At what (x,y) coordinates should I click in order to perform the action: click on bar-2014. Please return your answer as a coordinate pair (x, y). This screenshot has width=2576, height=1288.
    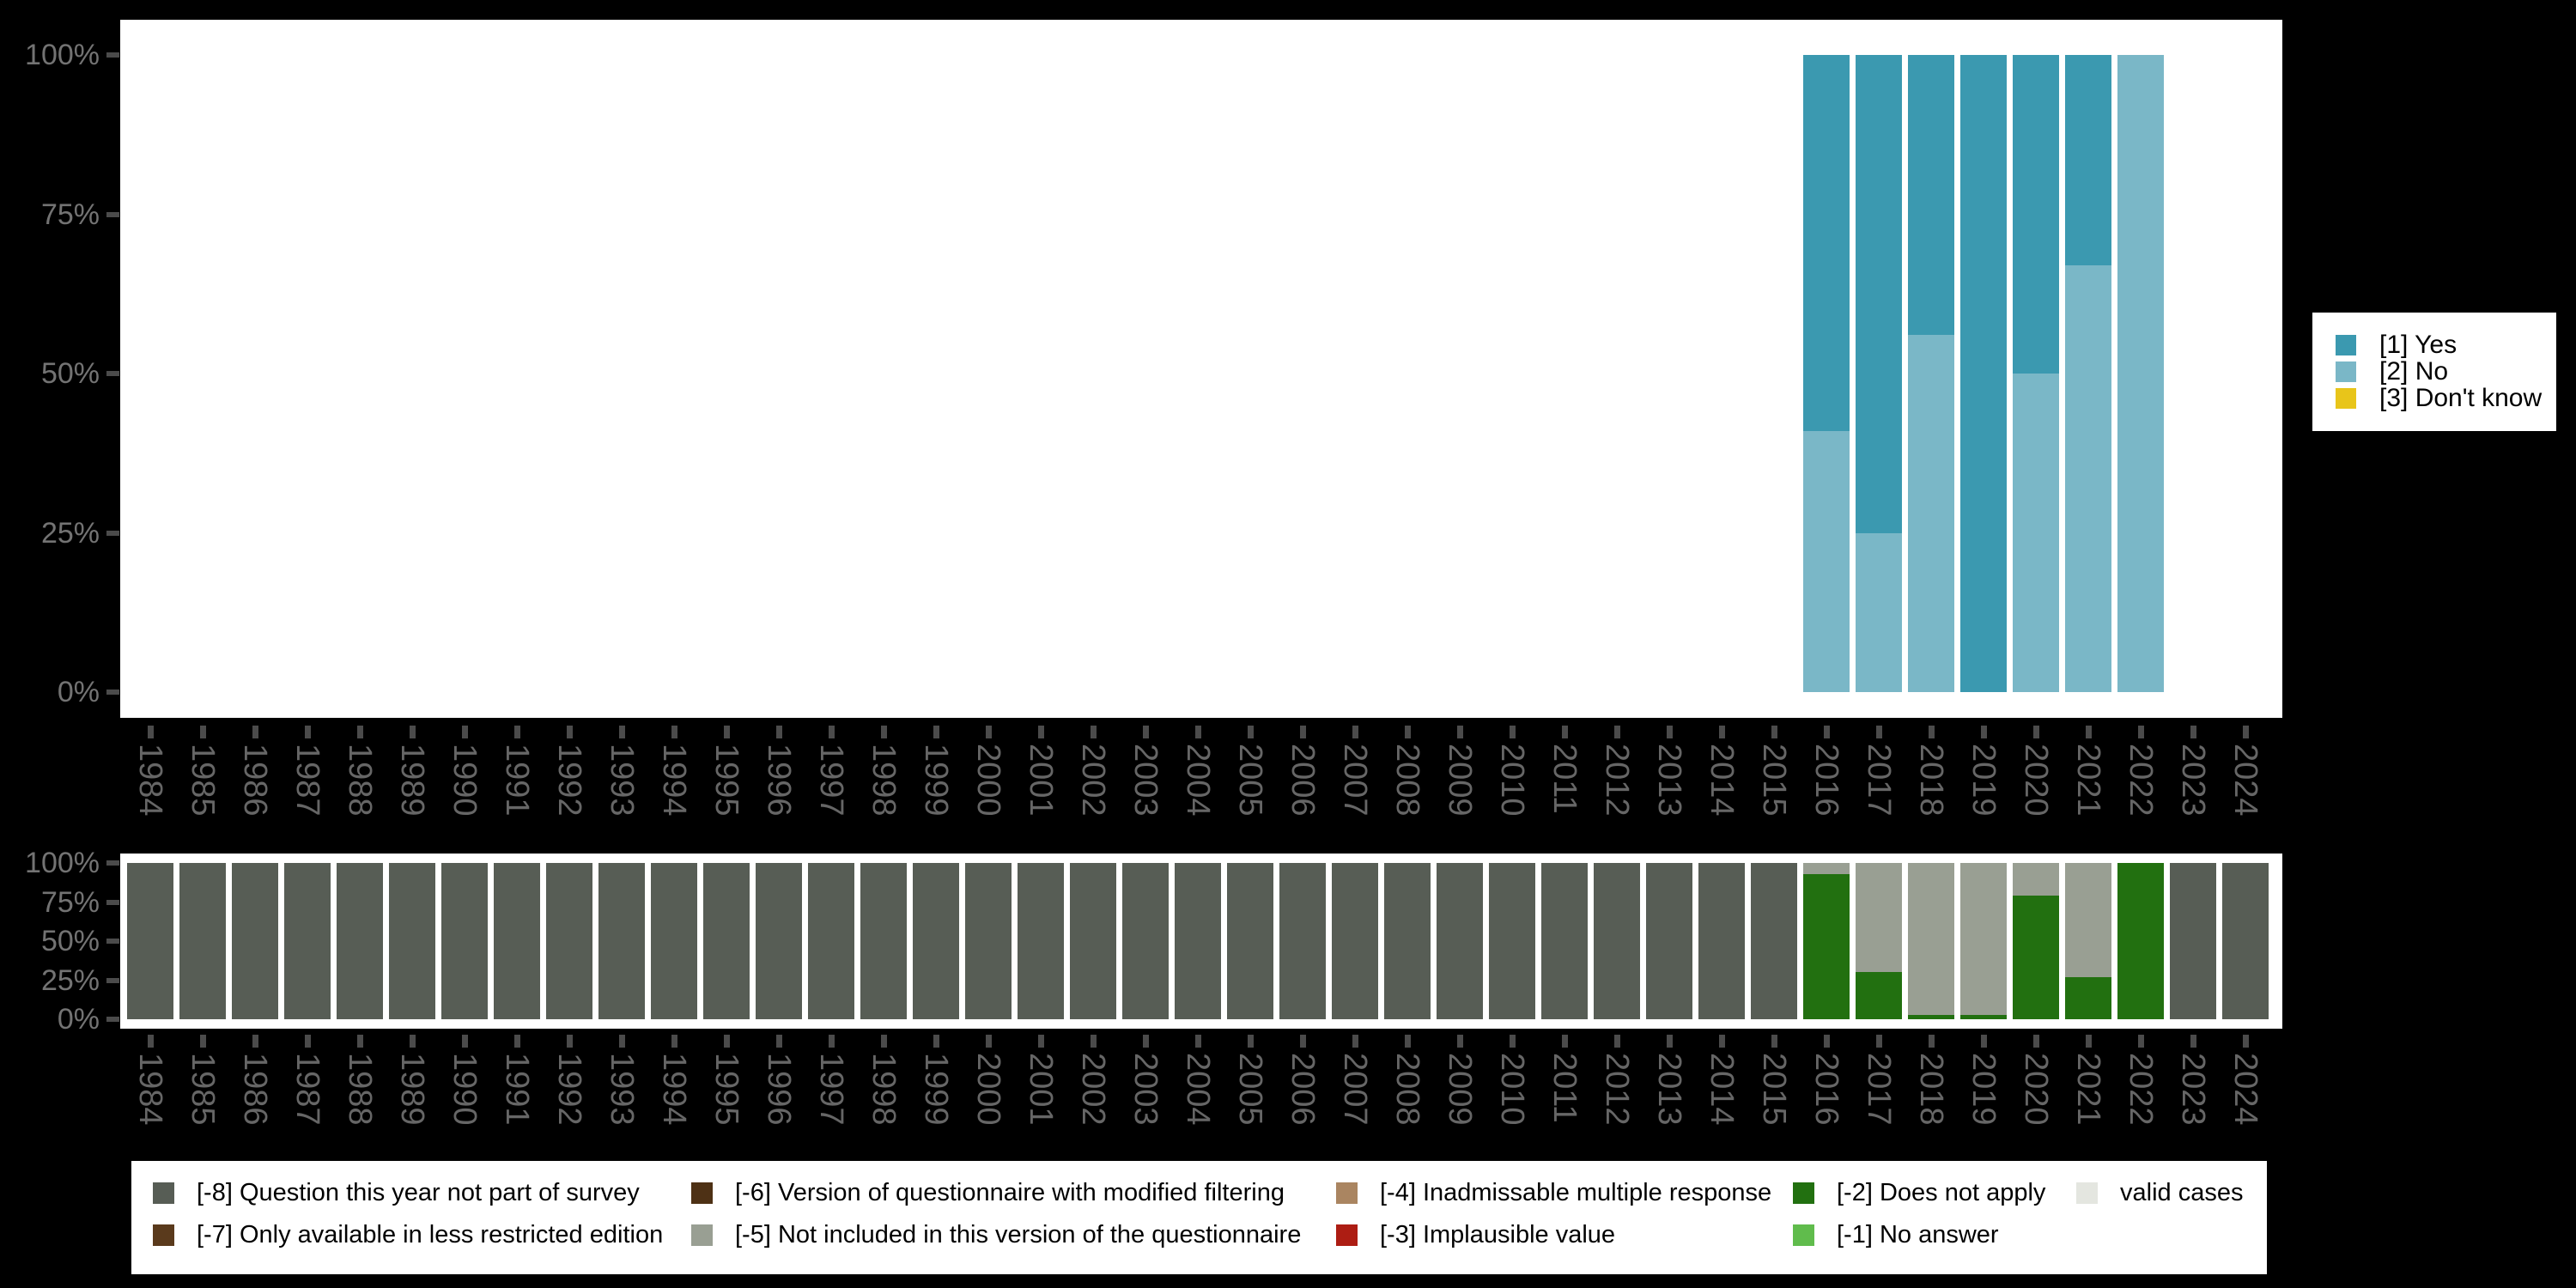
    Looking at the image, I should click on (1722, 941).